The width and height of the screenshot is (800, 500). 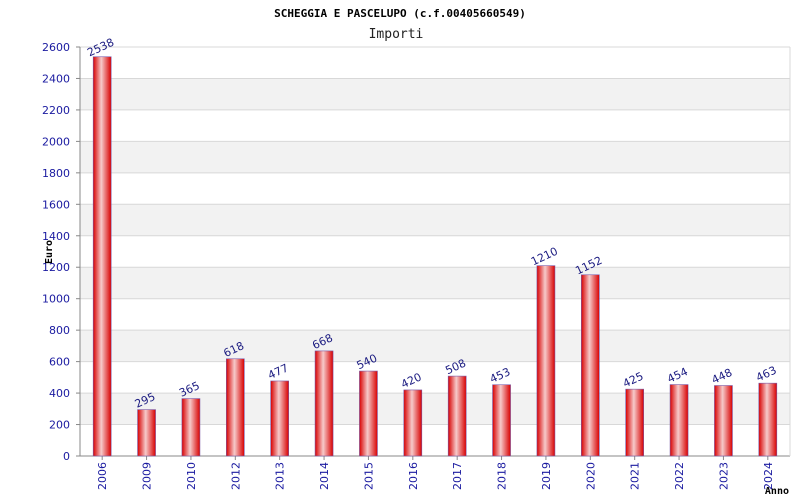 I want to click on x-tick-label-2006: 2006, so click(x=102, y=476).